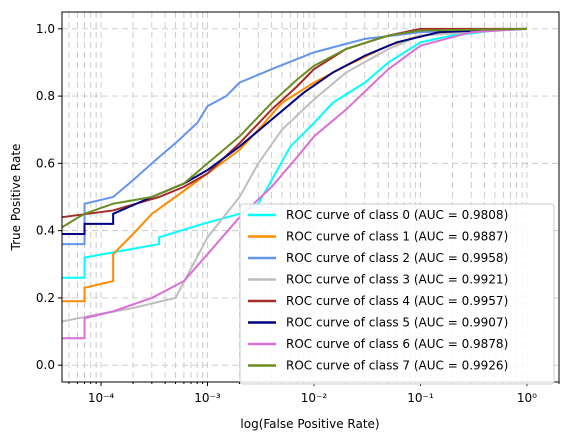 The width and height of the screenshot is (570, 440). Describe the element at coordinates (101, 398) in the screenshot. I see `x-tick-label: 10⁻⁴` at that location.